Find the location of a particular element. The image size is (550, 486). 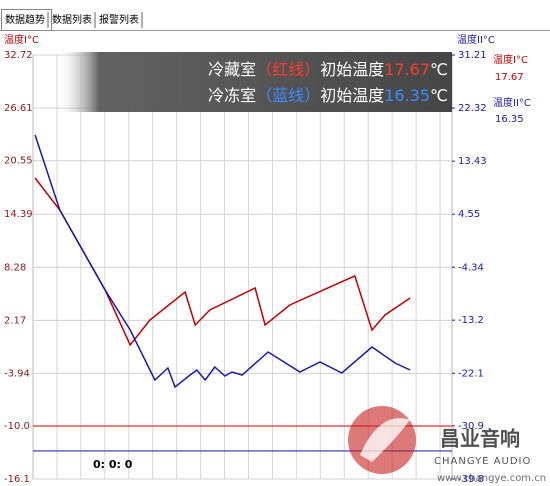

legend-part: 17.67 is located at coordinates (407, 69).